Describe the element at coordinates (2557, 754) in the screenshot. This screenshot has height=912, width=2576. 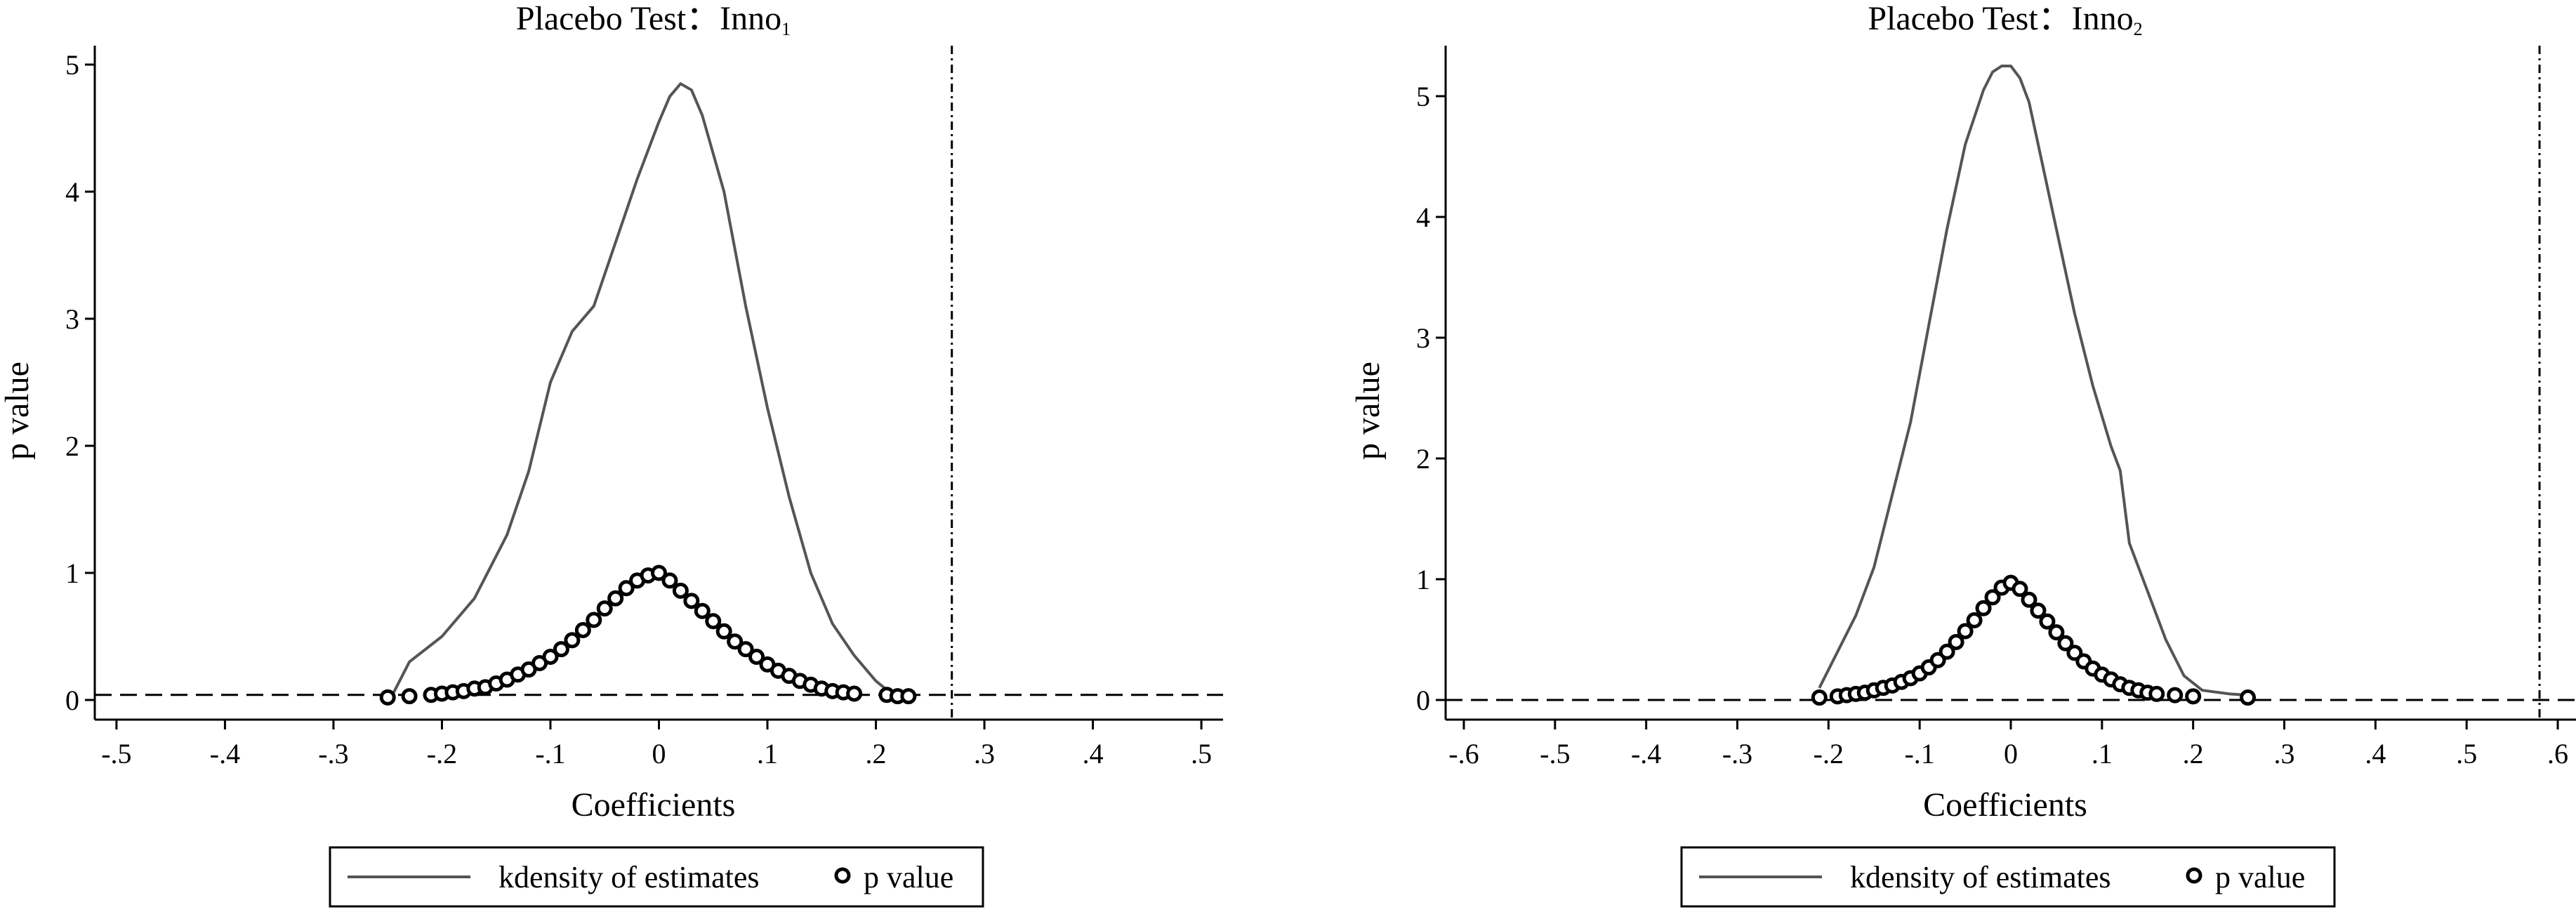
I see `x-tick-label: .6` at that location.